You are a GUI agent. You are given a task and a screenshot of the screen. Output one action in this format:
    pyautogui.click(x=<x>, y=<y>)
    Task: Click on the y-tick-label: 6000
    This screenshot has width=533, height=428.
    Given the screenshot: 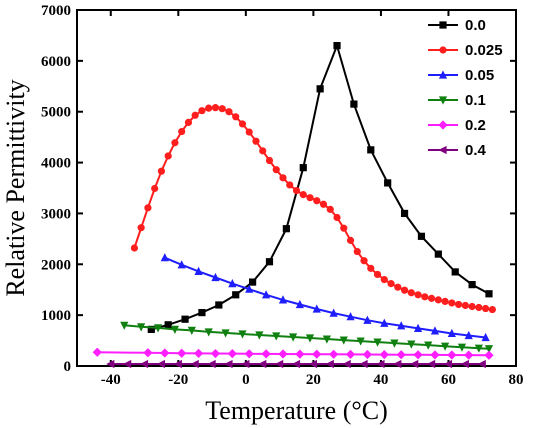 What is the action you would take?
    pyautogui.click(x=56, y=62)
    